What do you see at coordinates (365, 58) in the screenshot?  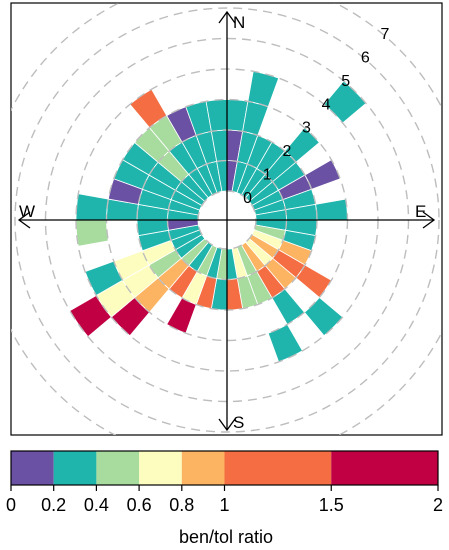 I see `radial-tick-6: 6` at bounding box center [365, 58].